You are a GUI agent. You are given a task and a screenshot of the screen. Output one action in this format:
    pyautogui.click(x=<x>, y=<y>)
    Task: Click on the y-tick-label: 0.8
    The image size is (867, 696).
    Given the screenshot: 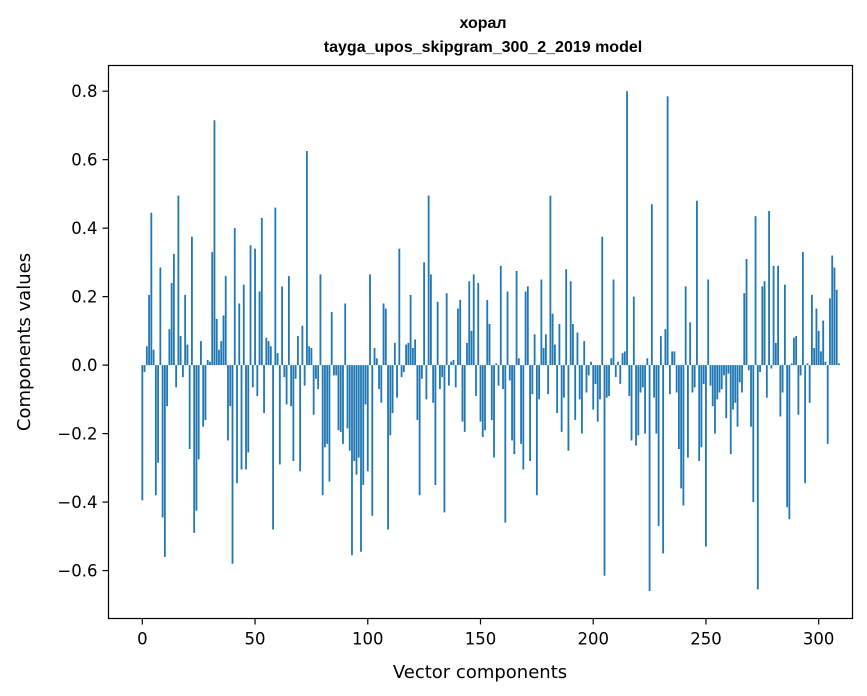 What is the action you would take?
    pyautogui.click(x=84, y=91)
    